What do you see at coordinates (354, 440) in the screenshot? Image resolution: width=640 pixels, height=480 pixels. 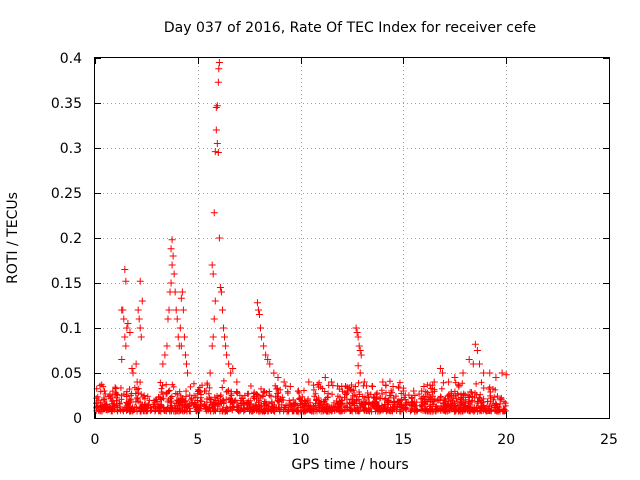 I see `x-tick-labels: 0 5 10 15 20 25` at bounding box center [354, 440].